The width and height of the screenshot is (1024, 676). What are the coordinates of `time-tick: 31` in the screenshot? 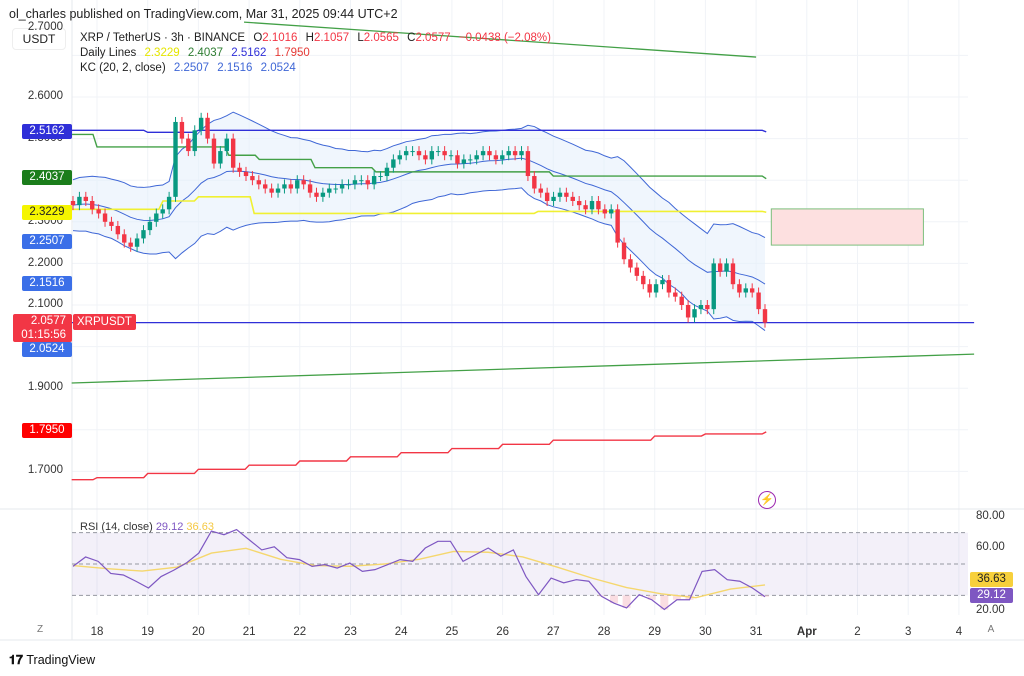 It's located at (756, 632).